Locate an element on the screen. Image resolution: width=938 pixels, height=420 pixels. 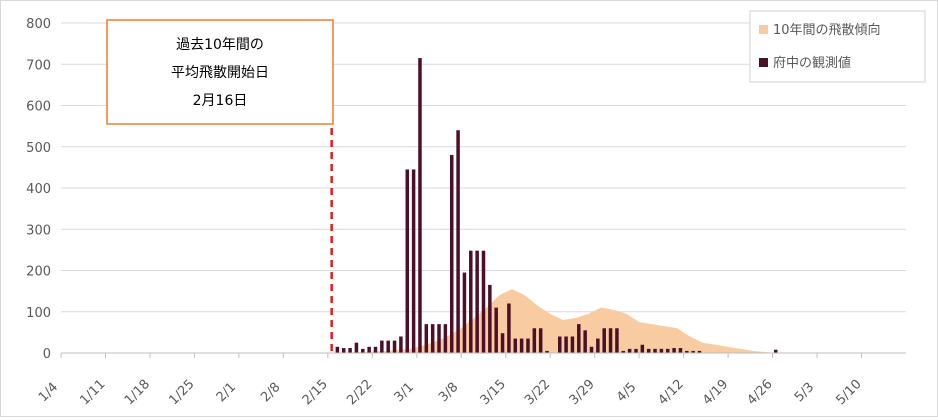
trend-area-layer is located at coordinates (556, 321).